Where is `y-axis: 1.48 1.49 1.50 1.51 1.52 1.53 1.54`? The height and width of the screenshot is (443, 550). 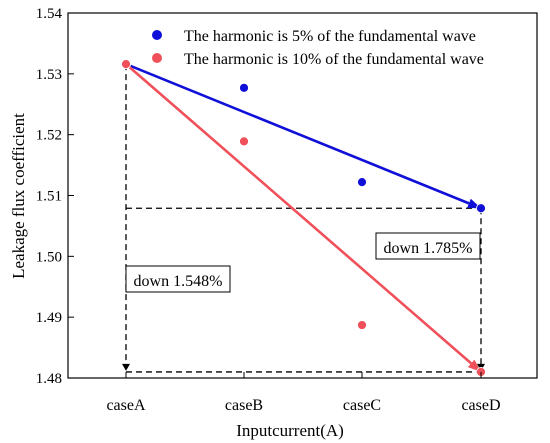
y-axis: 1.48 1.49 1.50 1.51 1.52 1.53 1.54 is located at coordinates (55, 196).